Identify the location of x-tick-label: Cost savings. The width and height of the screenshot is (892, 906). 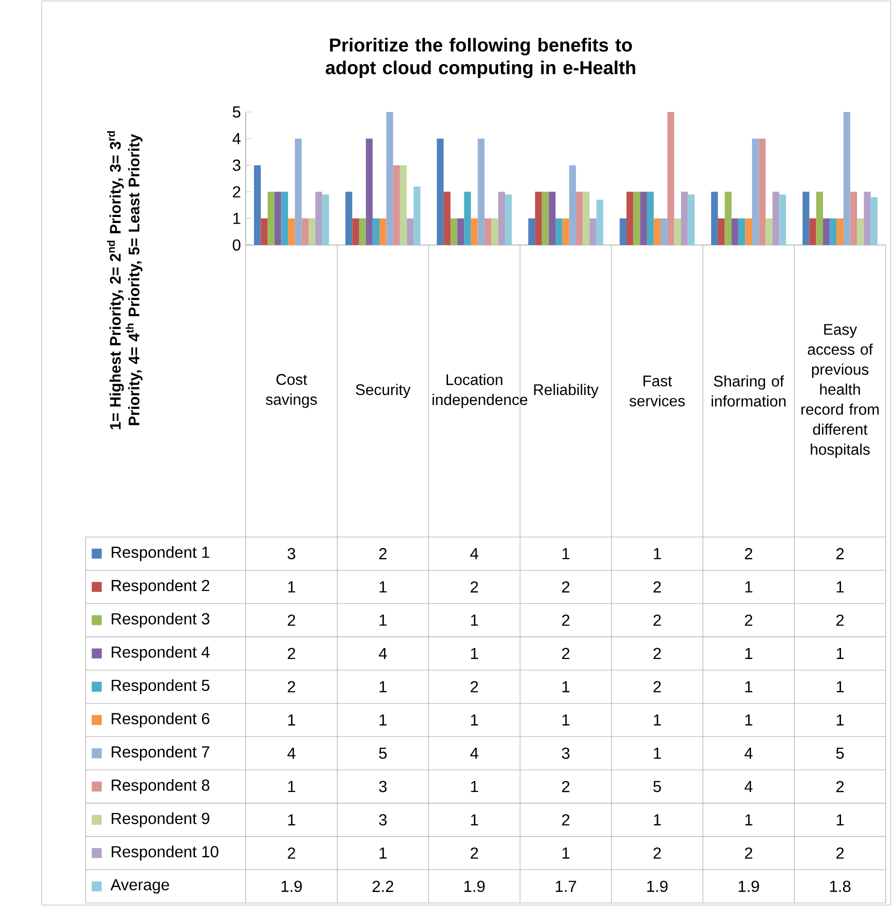
(292, 391).